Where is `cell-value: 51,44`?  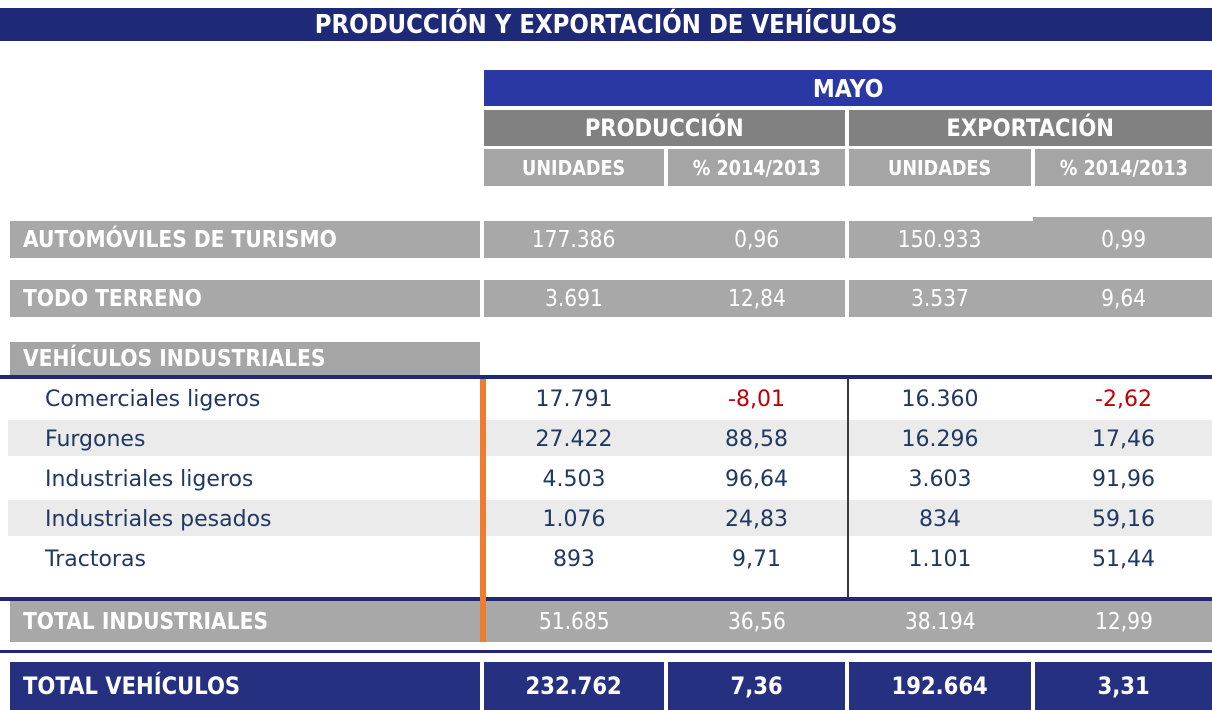 cell-value: 51,44 is located at coordinates (1123, 559).